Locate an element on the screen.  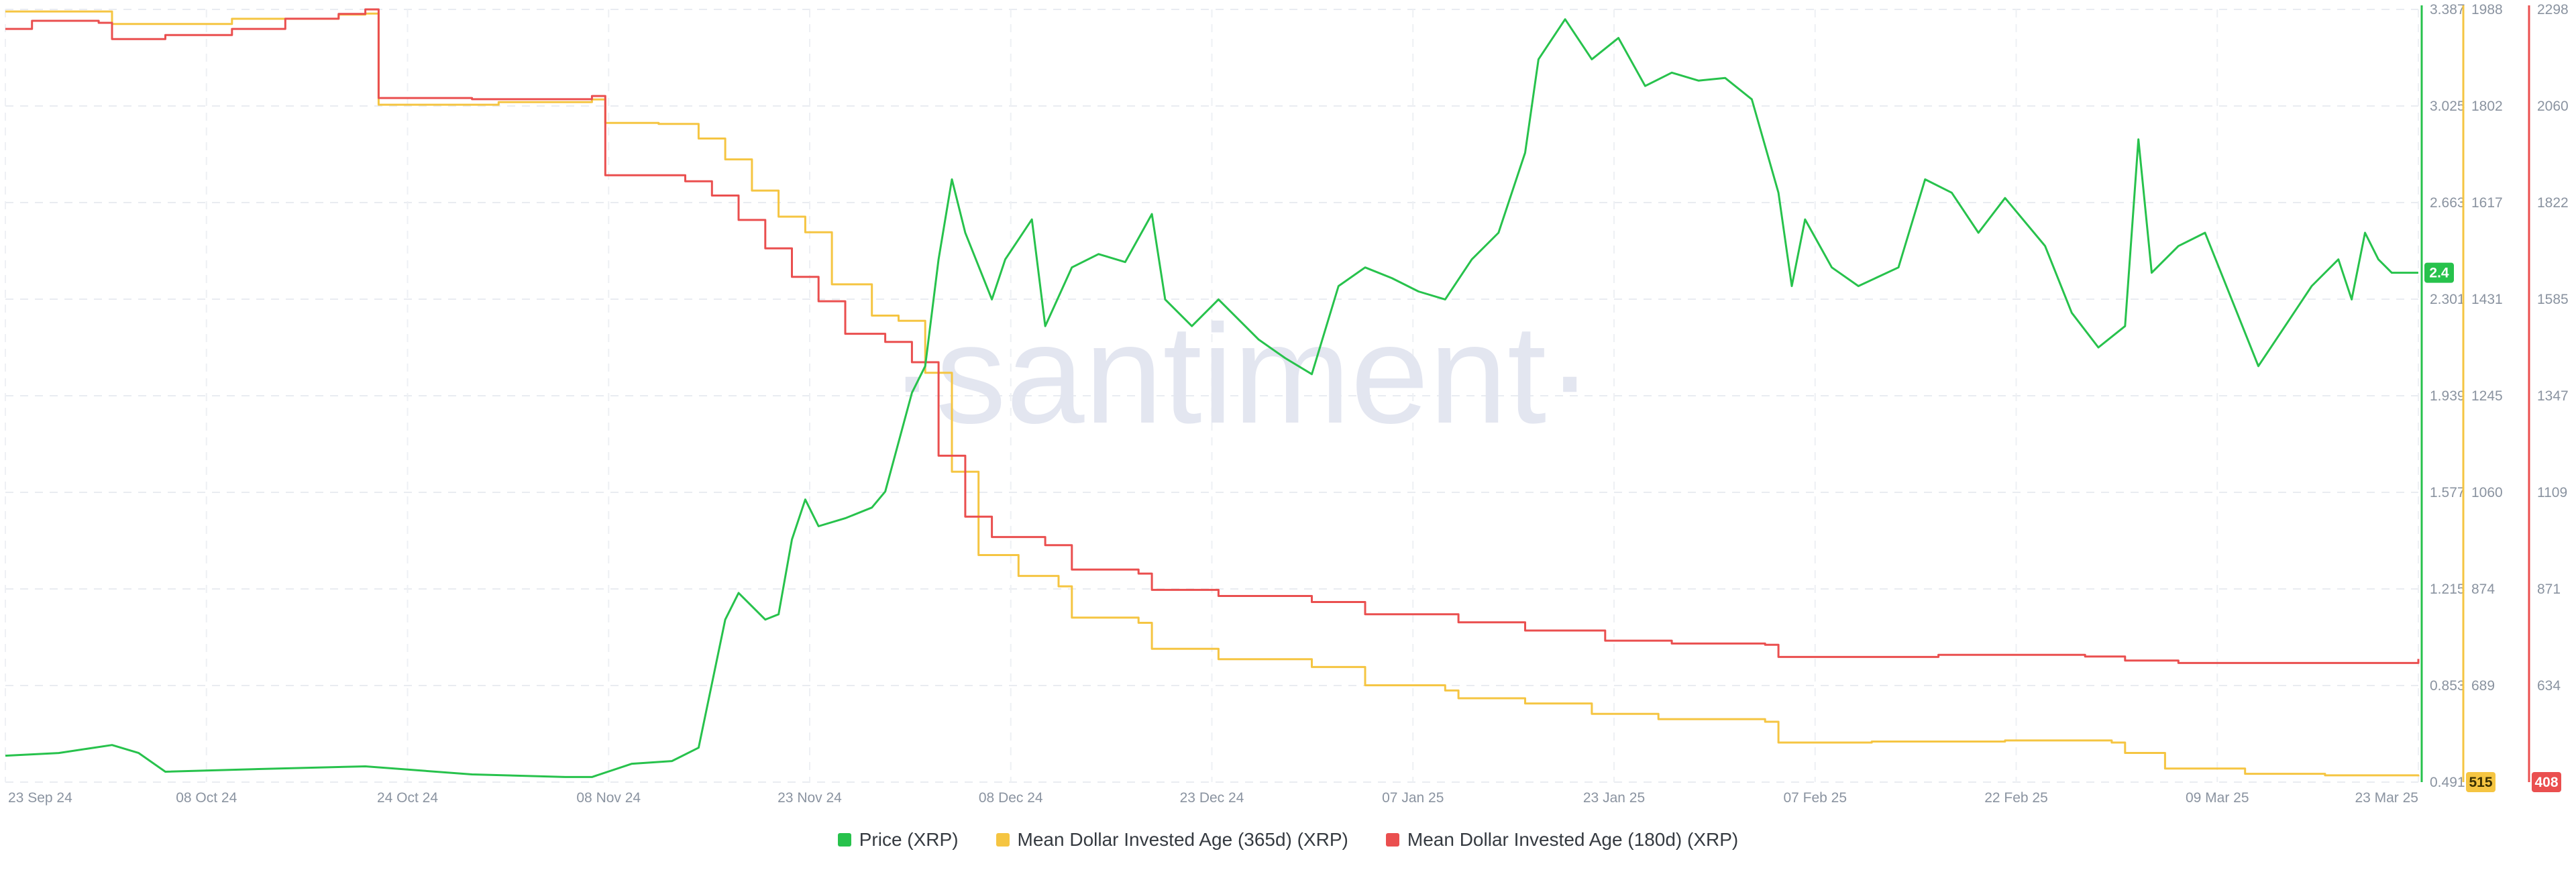
current-value-badge-age365 is located at coordinates (2481, 782).